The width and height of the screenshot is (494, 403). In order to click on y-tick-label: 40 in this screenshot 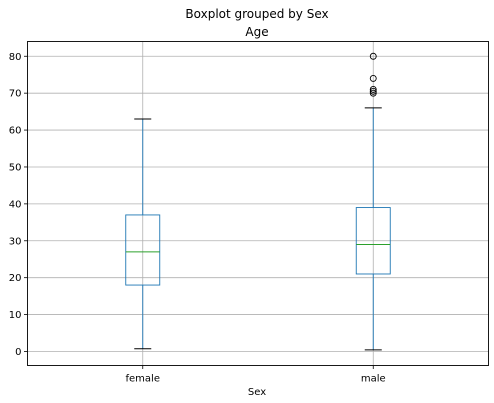, I will do `click(15, 204)`.